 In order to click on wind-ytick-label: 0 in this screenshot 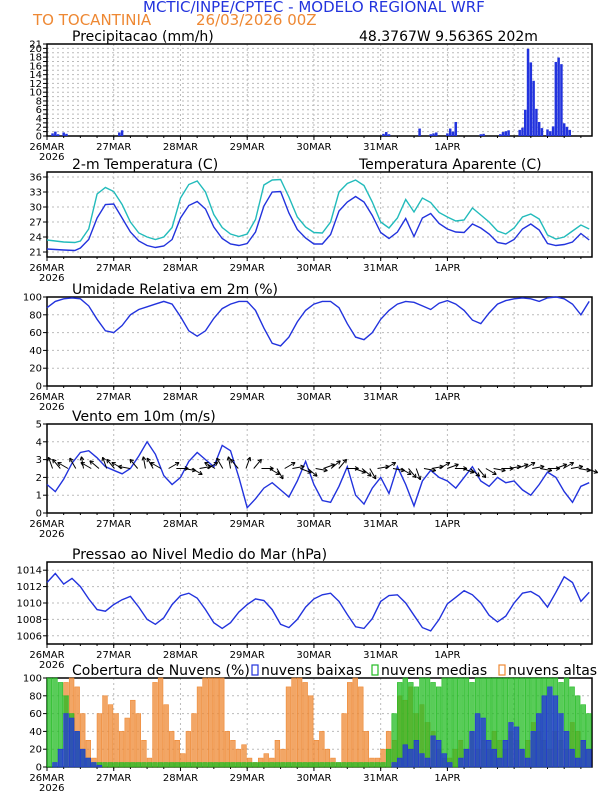, I will do `click(39, 514)`.